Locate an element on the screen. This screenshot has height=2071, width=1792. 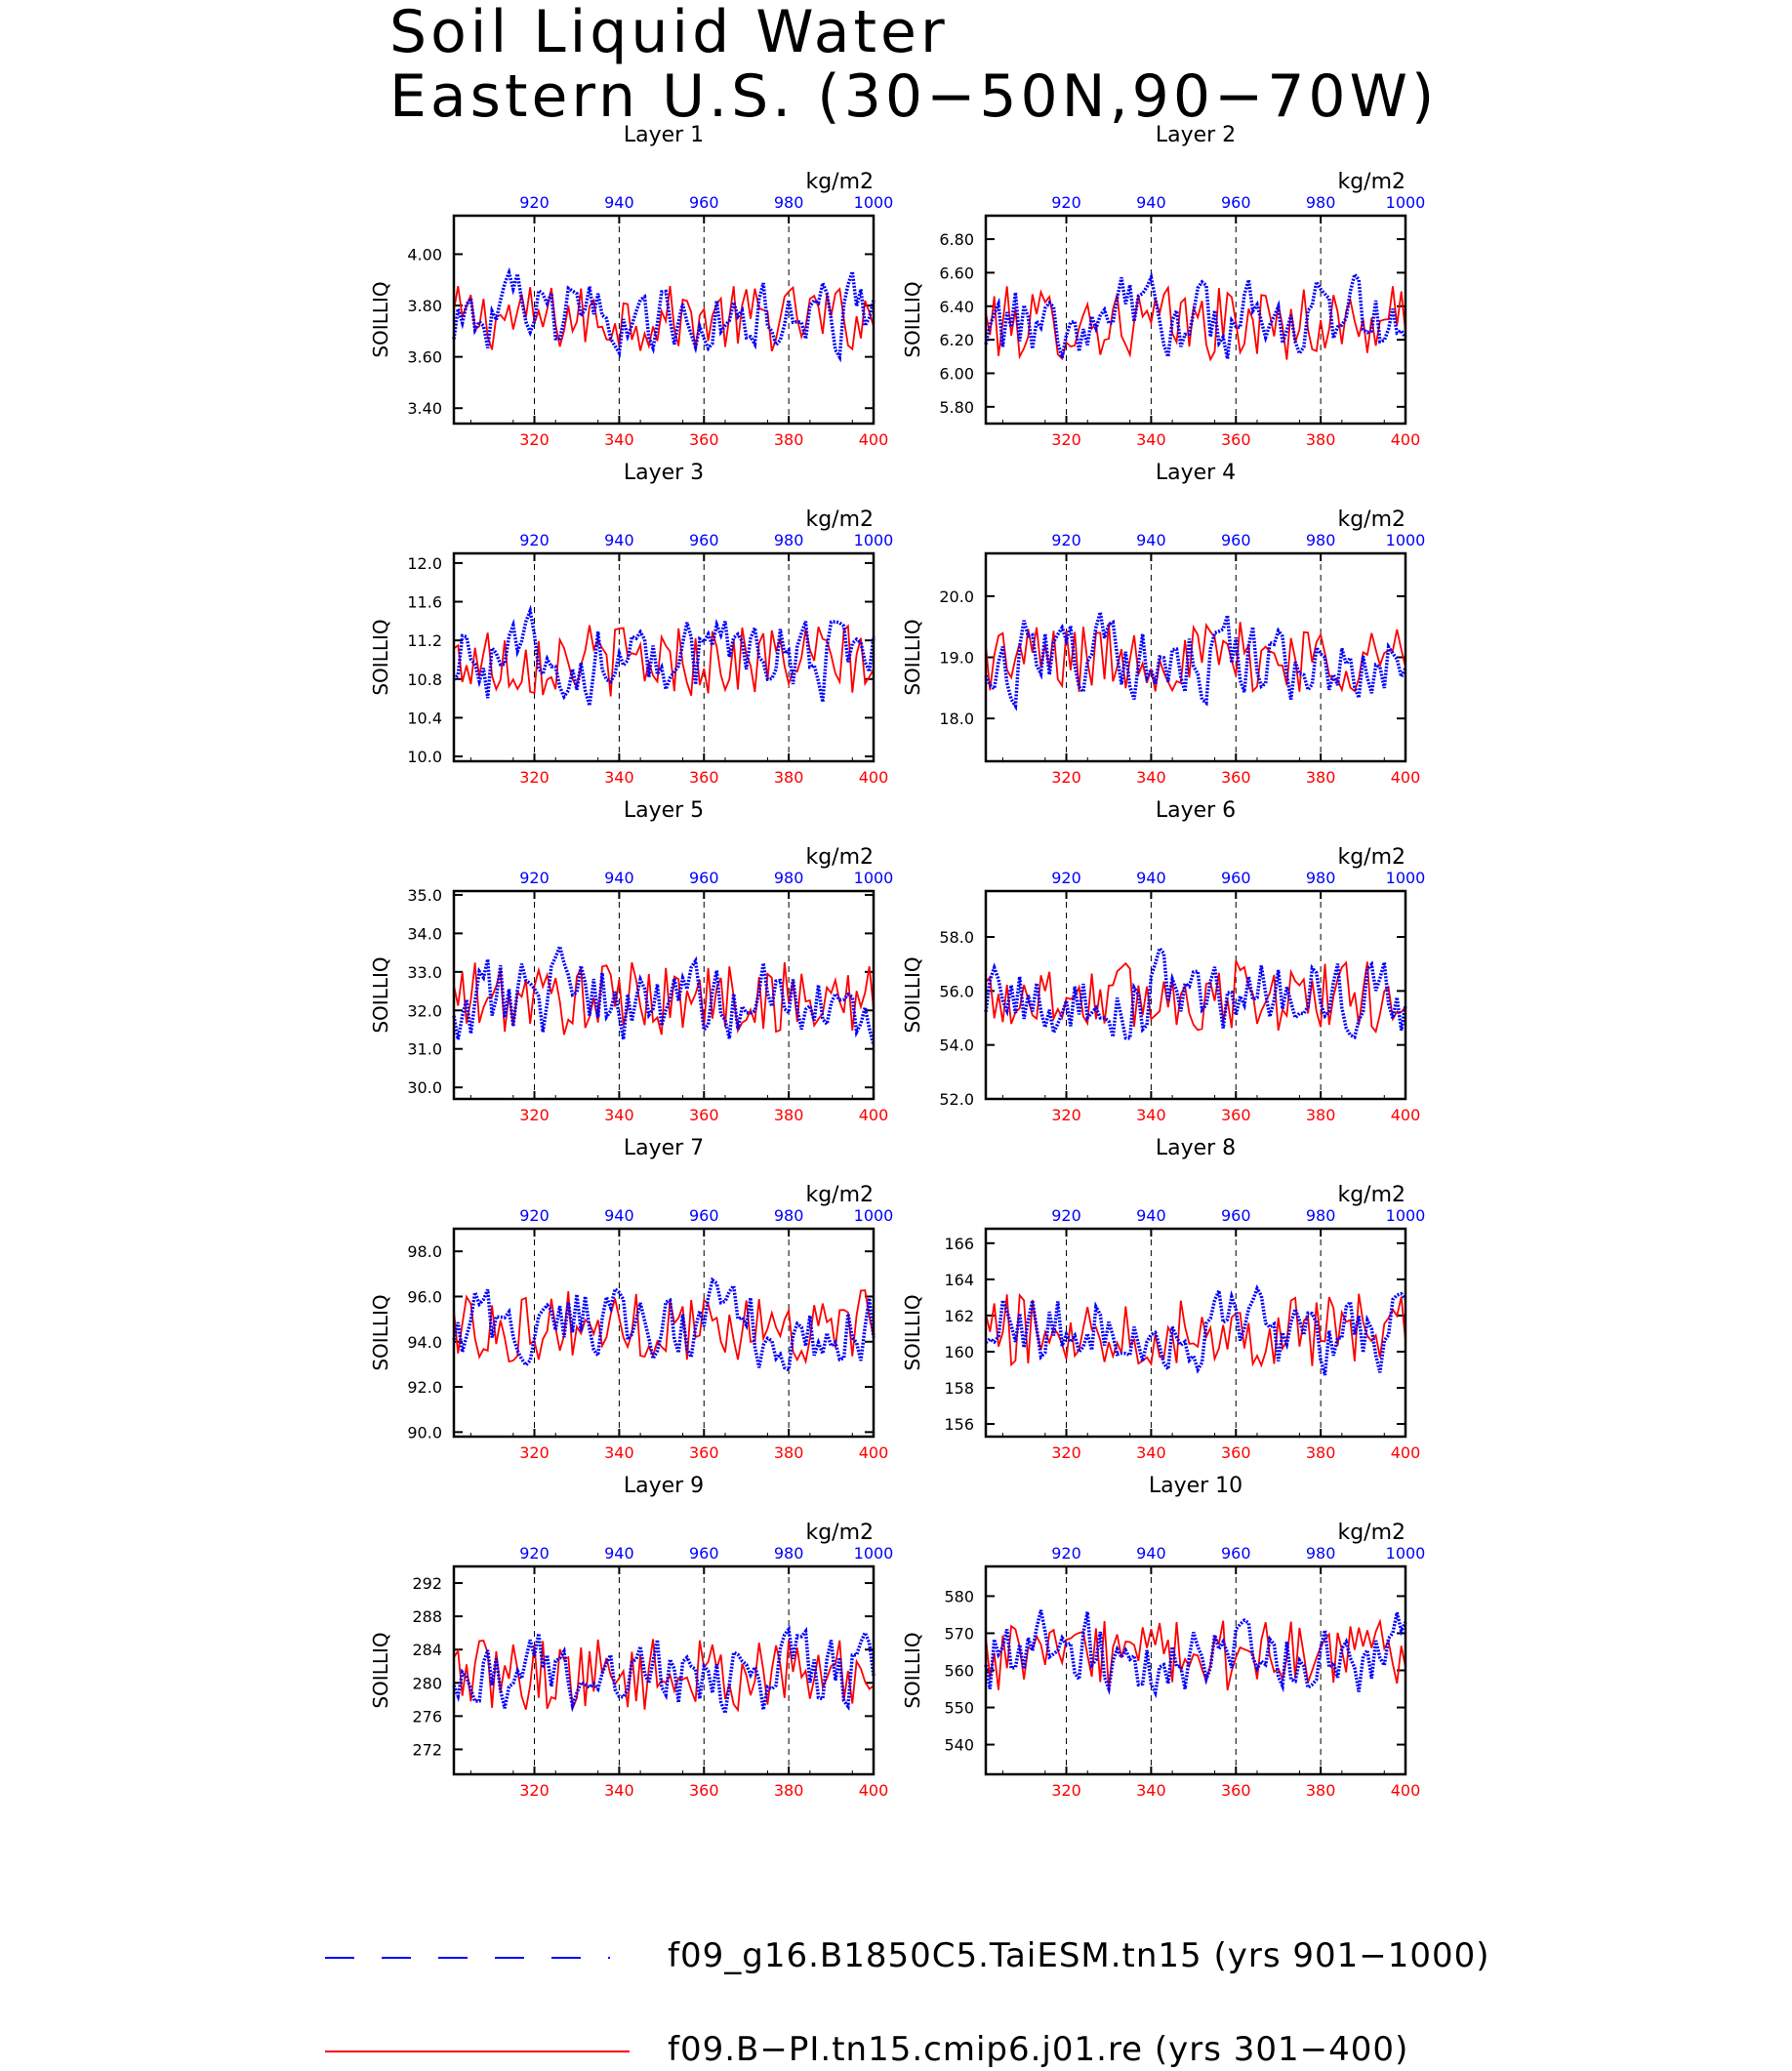
y-tick-label: 11.2 is located at coordinates (424, 640).